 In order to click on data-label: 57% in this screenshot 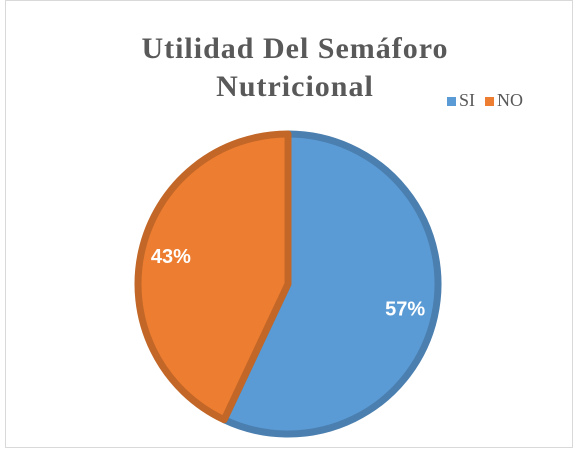, I will do `click(405, 309)`.